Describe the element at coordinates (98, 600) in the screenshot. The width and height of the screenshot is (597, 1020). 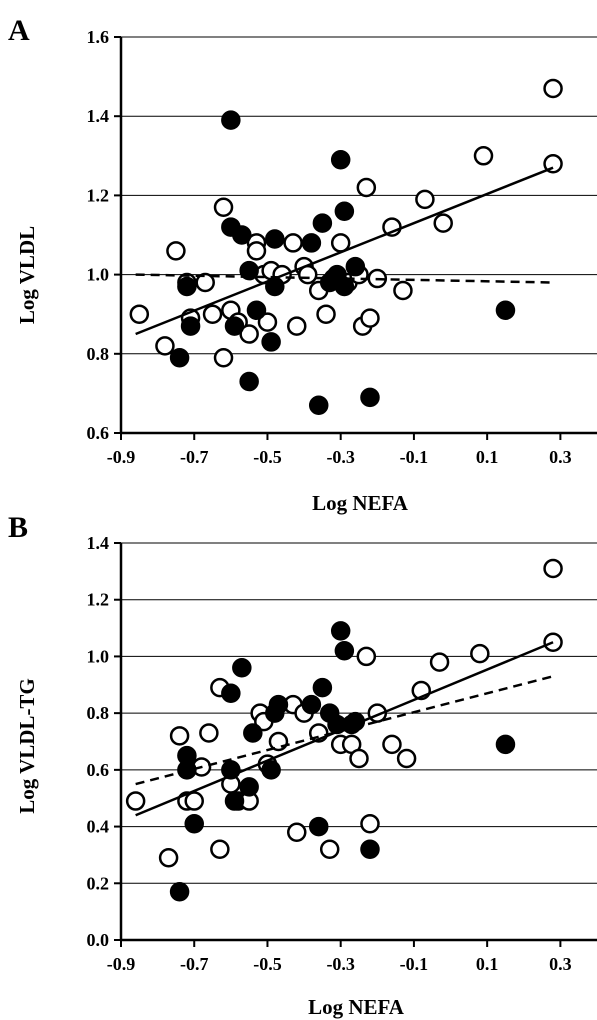
I see `panel-b-y-tick-label: 1.2` at that location.